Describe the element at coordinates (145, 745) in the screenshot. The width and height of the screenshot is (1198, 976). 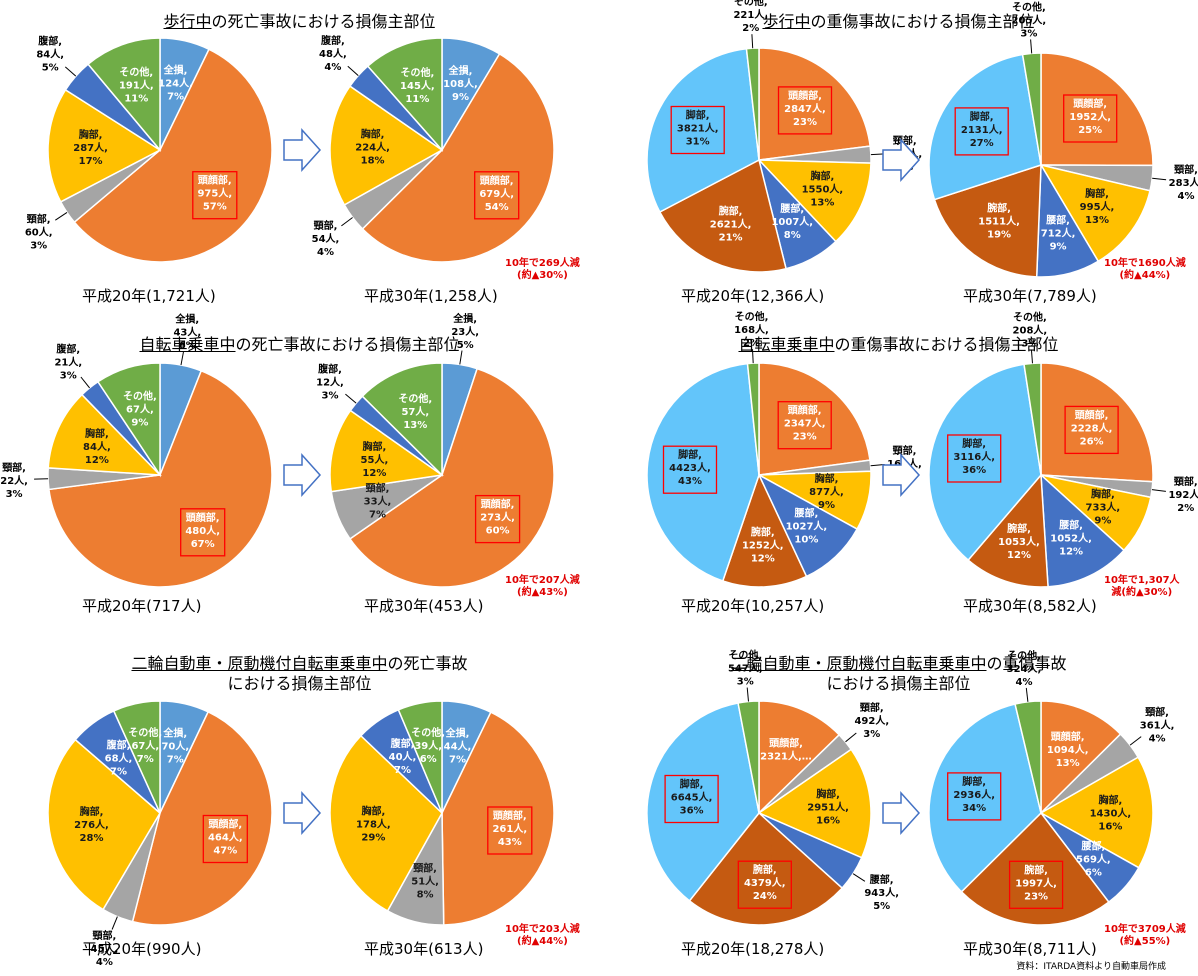
I see `slice-label-other: その他, 67人, 7%` at that location.